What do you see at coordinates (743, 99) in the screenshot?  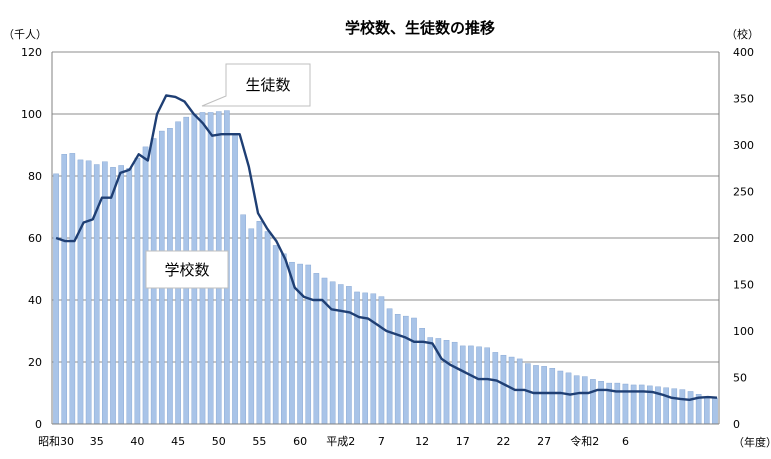 I see `right-axis-tick-label: 350` at bounding box center [743, 99].